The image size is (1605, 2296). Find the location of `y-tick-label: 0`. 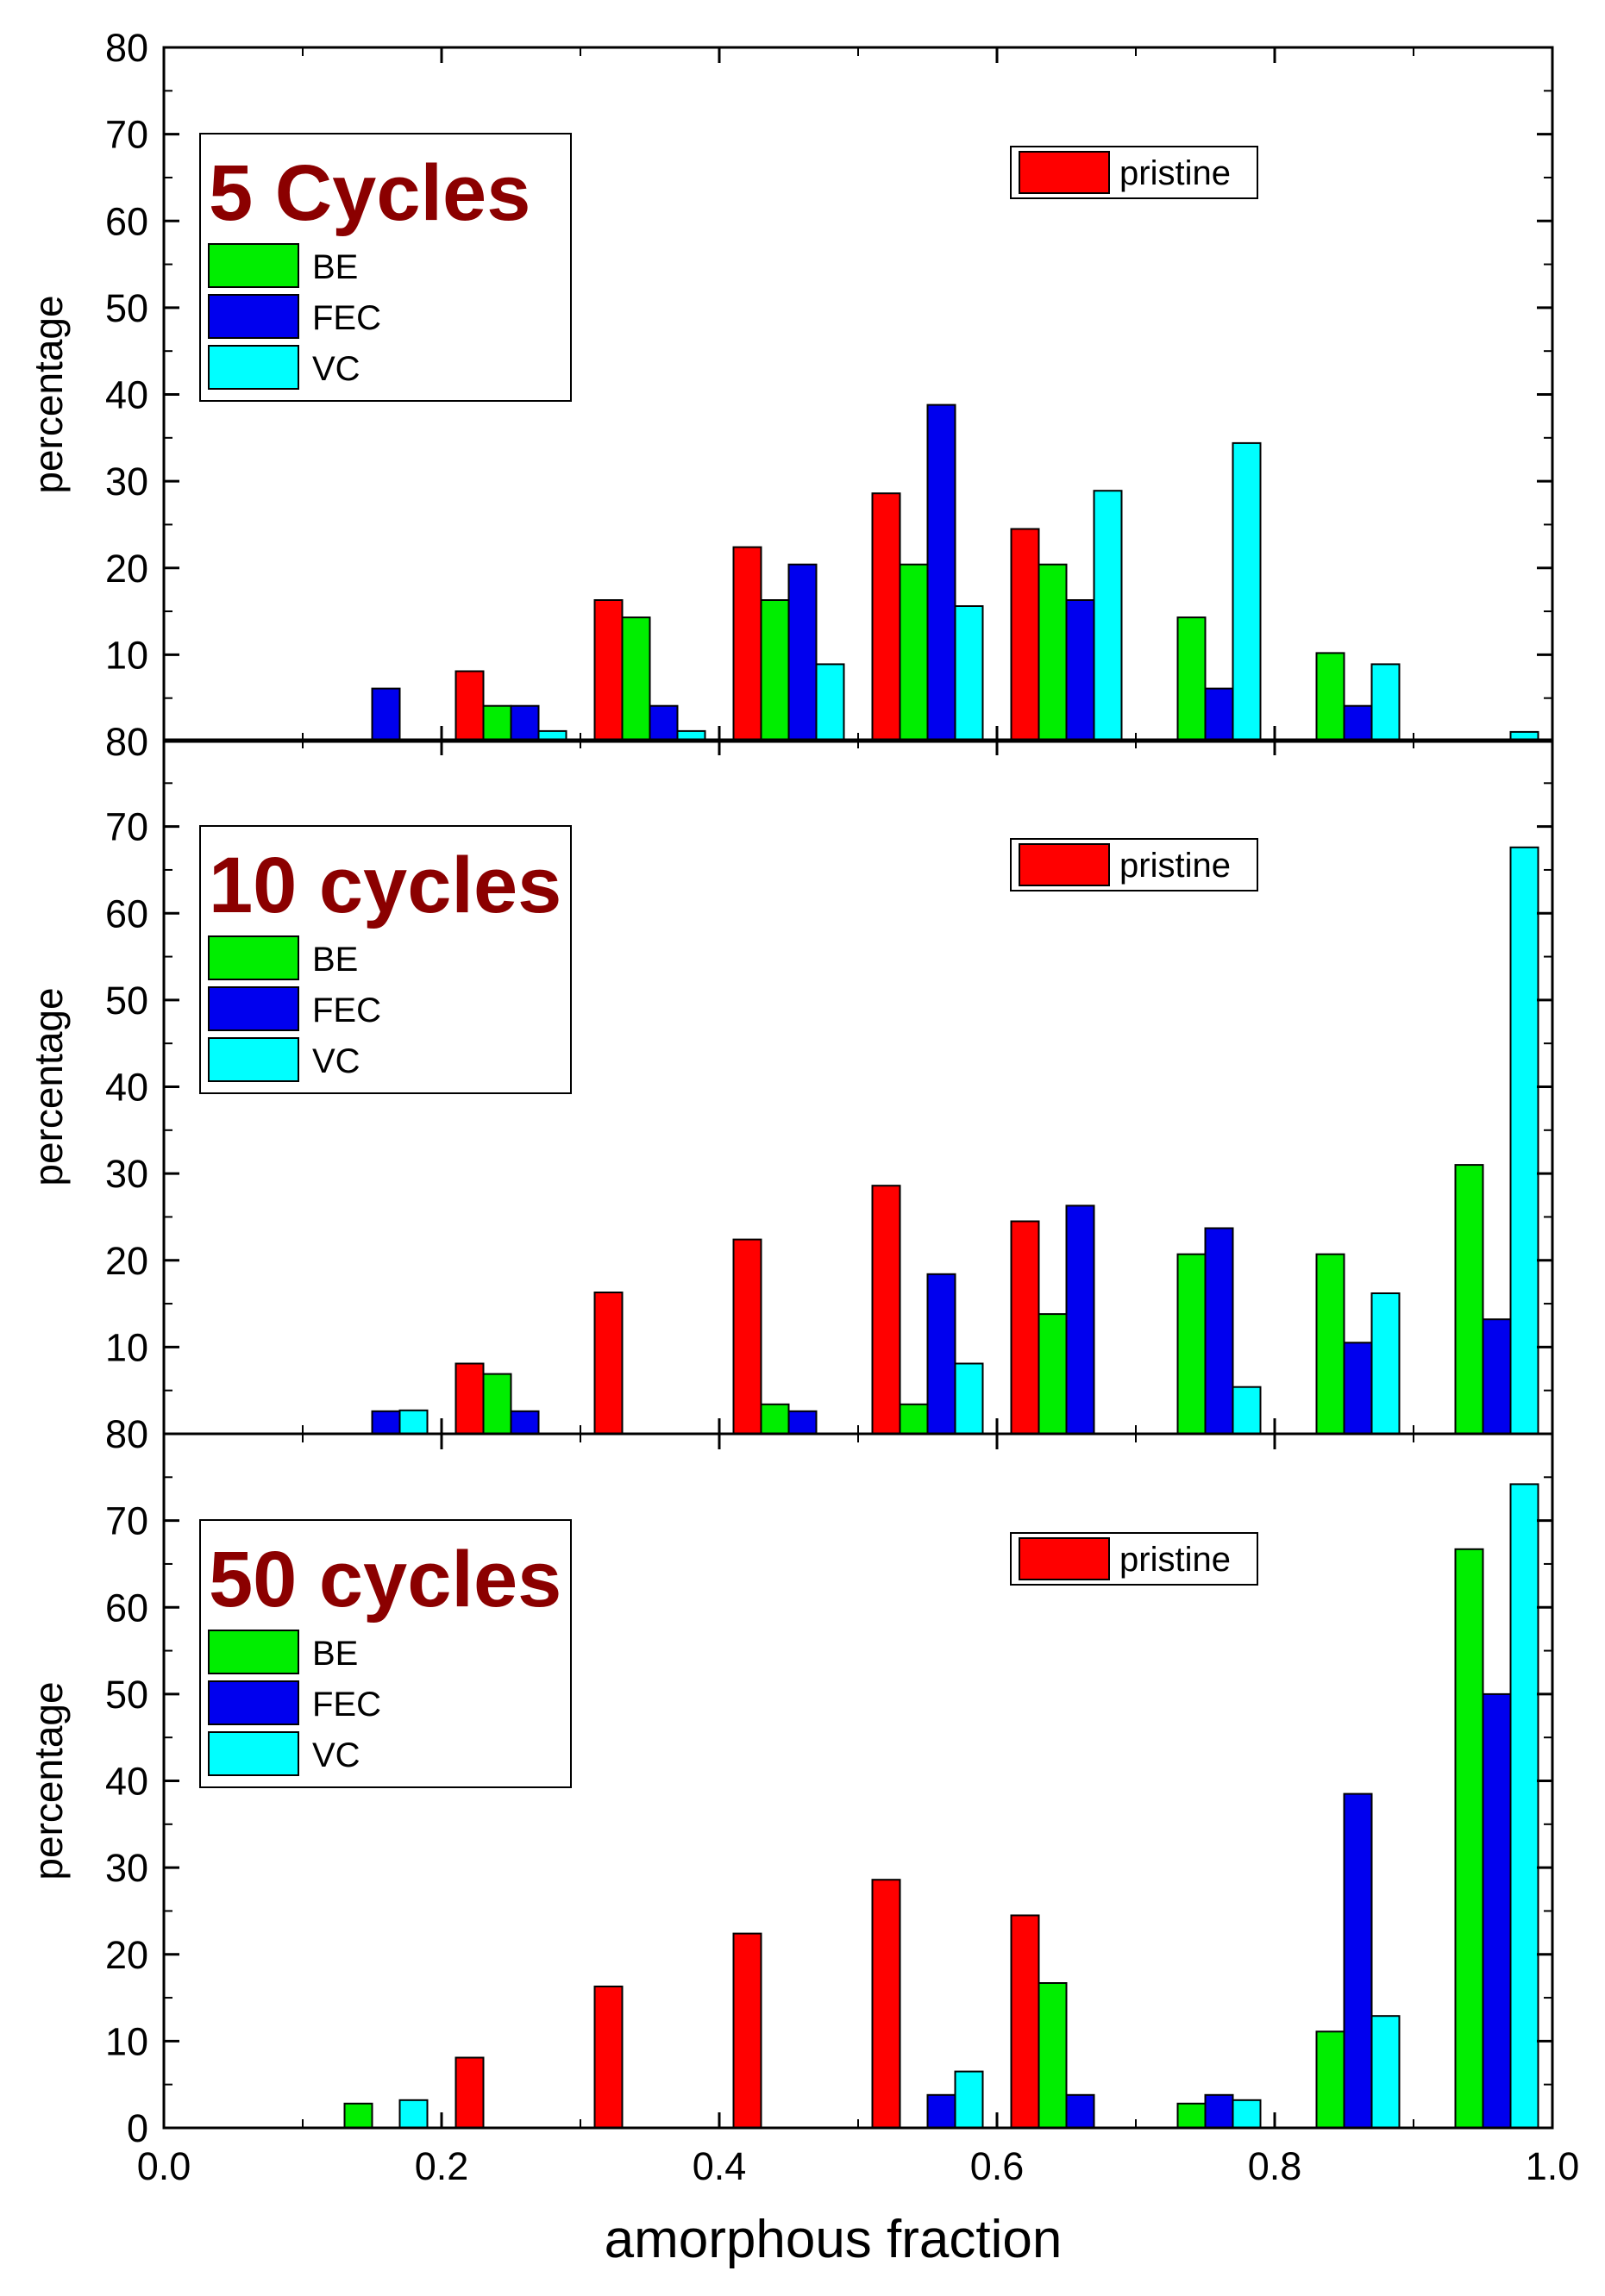

y-tick-label: 0 is located at coordinates (137, 2128).